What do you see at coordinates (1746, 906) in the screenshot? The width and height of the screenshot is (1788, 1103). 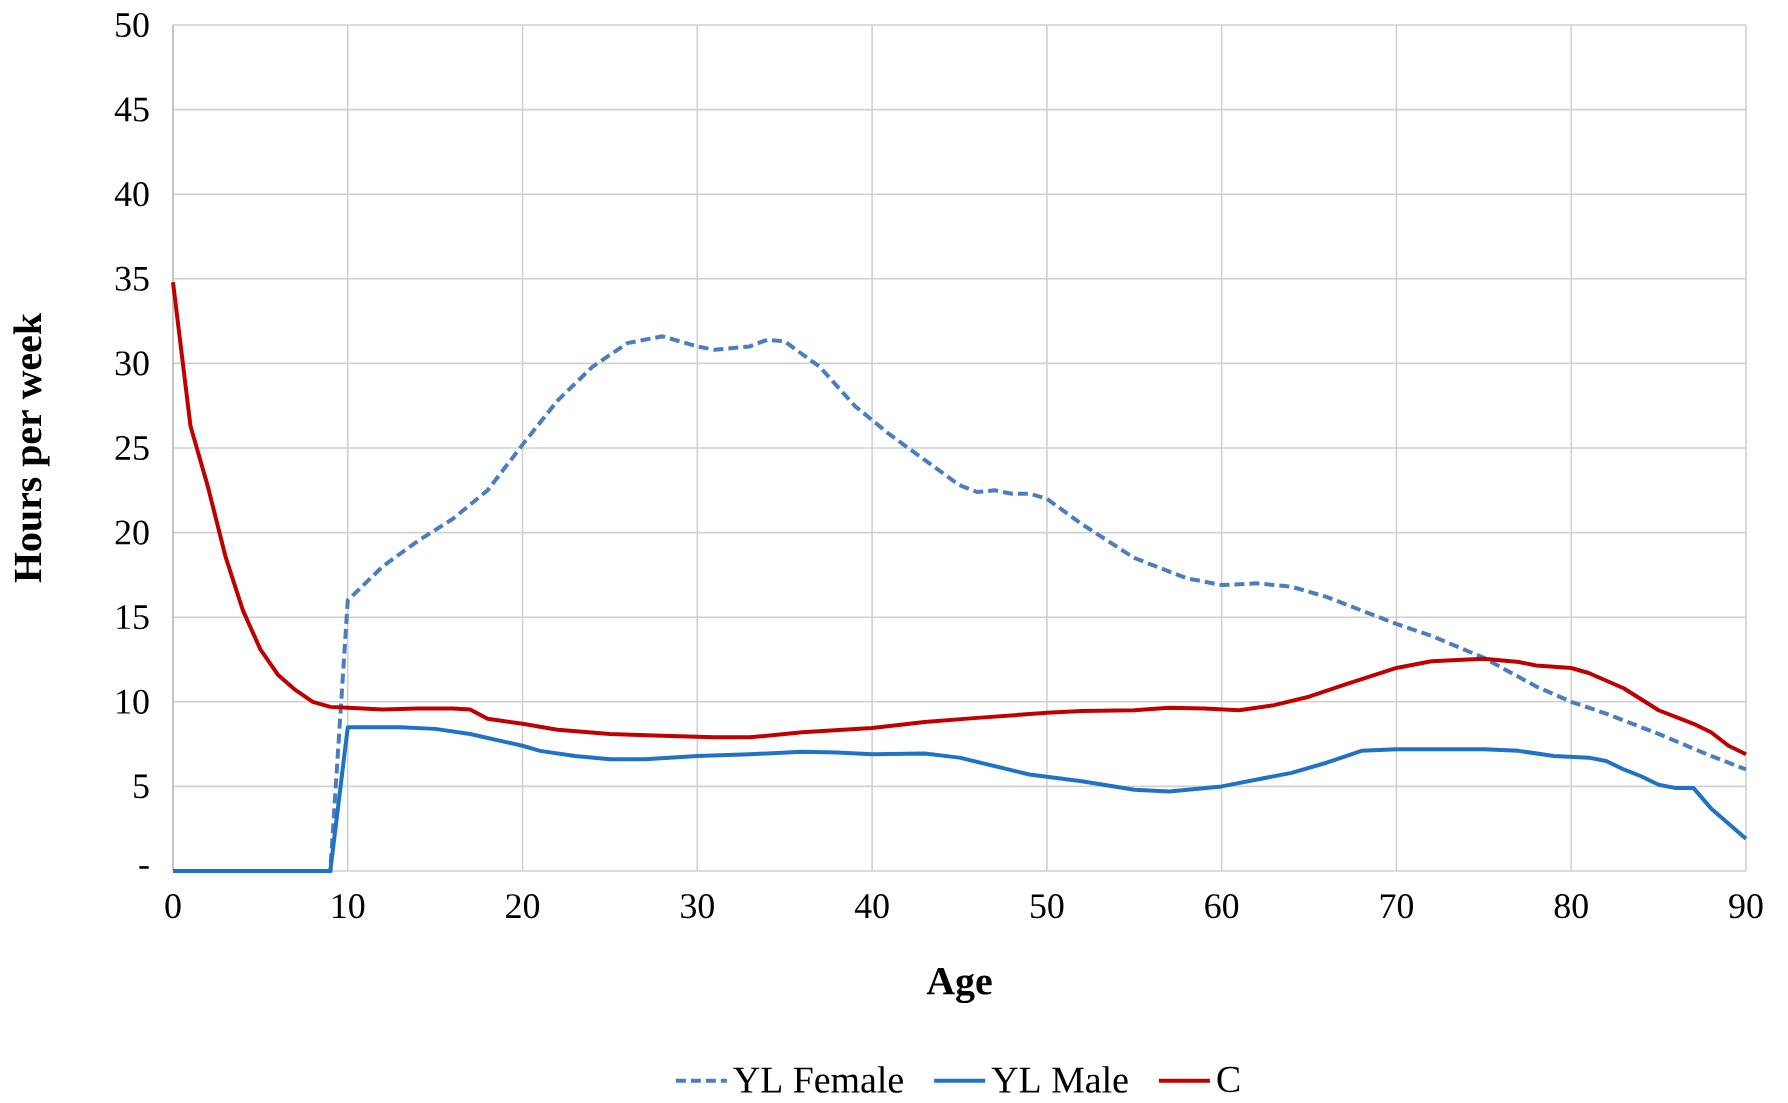 I see `x-tick-label: 90` at bounding box center [1746, 906].